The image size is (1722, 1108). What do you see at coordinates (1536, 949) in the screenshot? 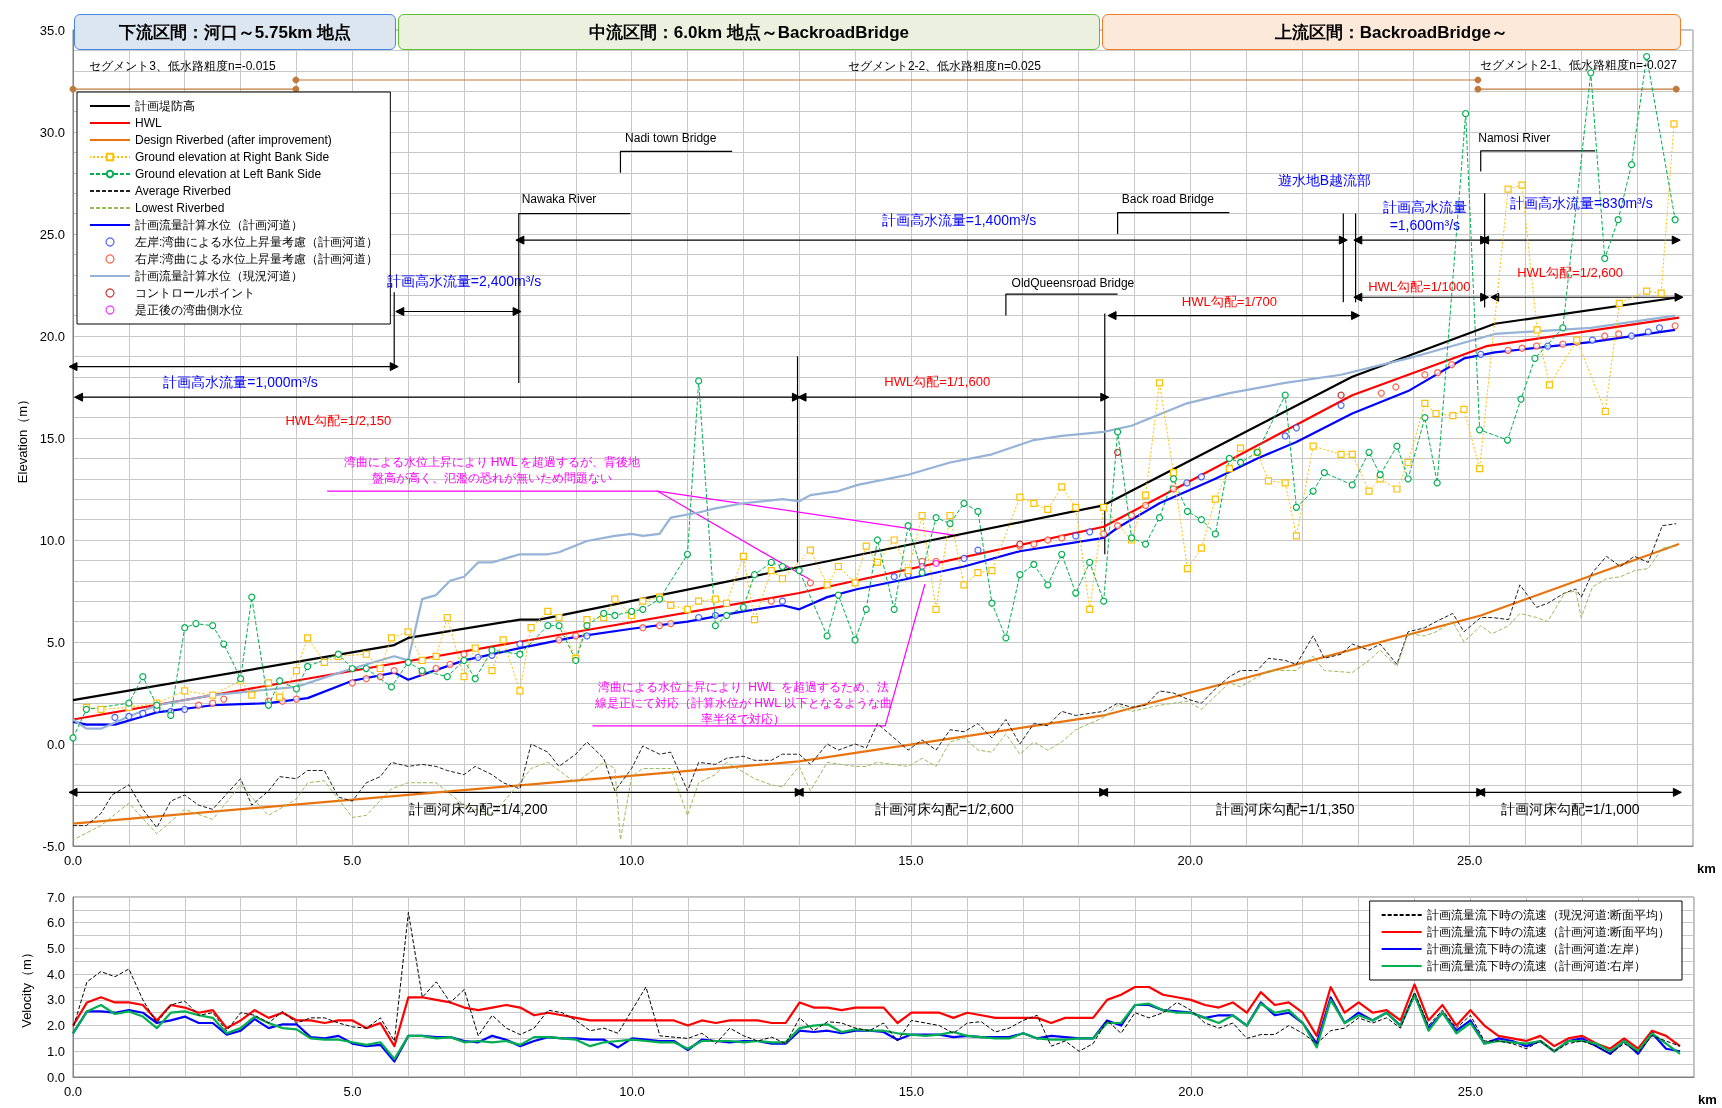
I see `legend-label: 計画流量流下時の流速（計画河道:左岸）` at bounding box center [1536, 949].